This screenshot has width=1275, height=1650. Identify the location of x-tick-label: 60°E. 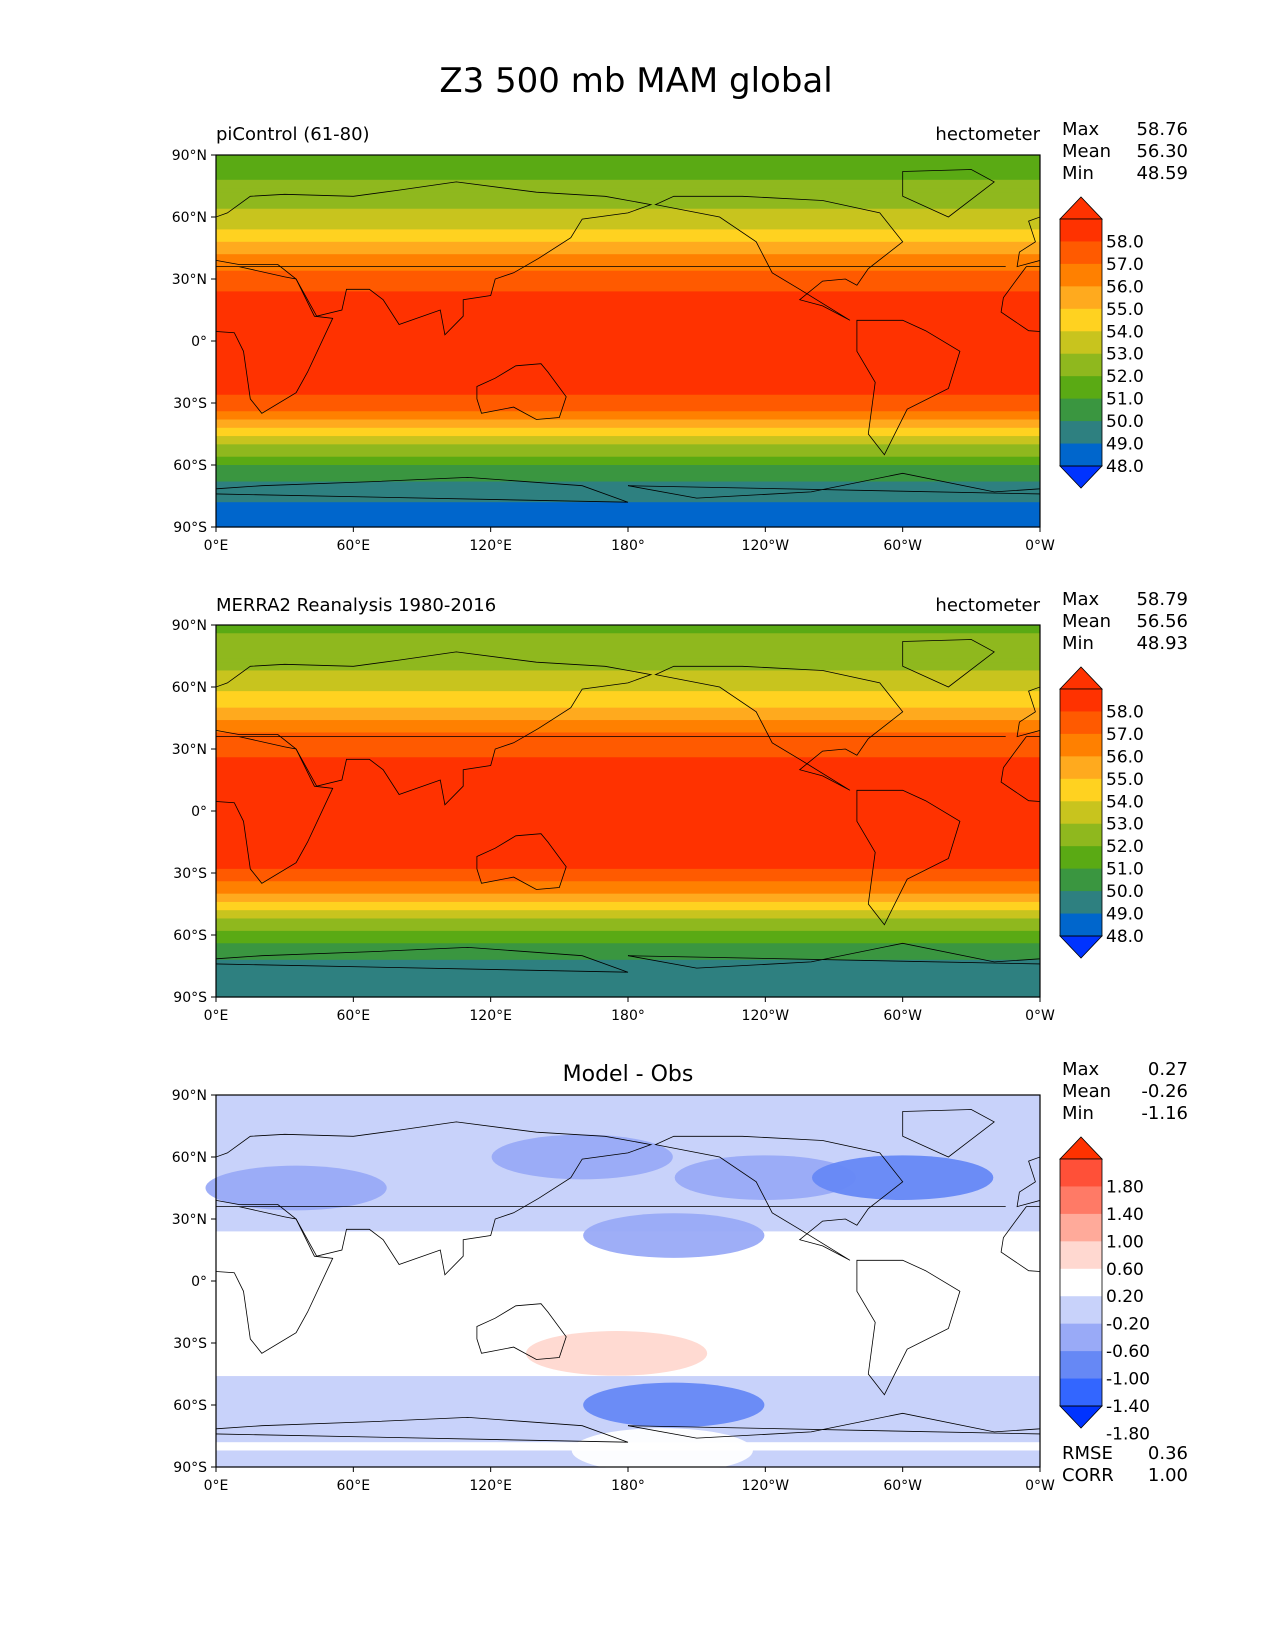
(353, 1016).